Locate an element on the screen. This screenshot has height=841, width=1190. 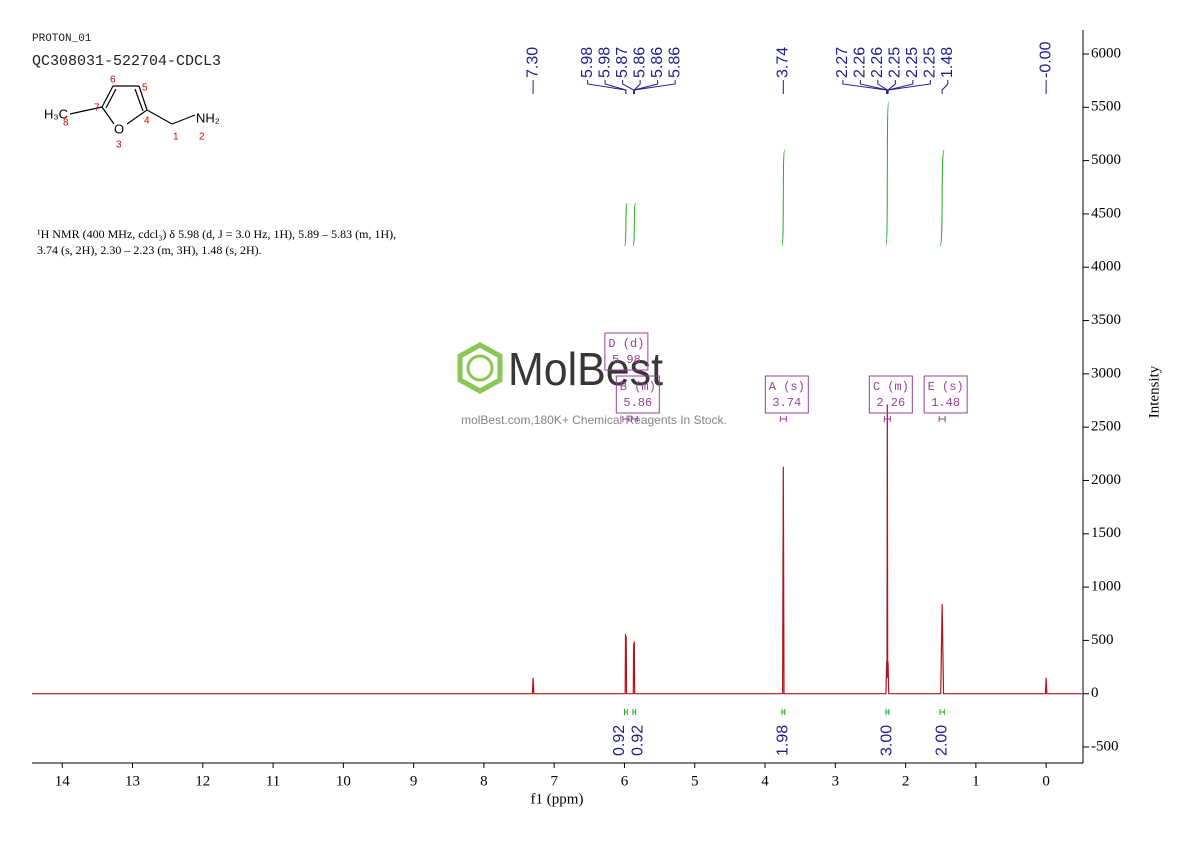
multiplet-name: D (d) is located at coordinates (626, 344).